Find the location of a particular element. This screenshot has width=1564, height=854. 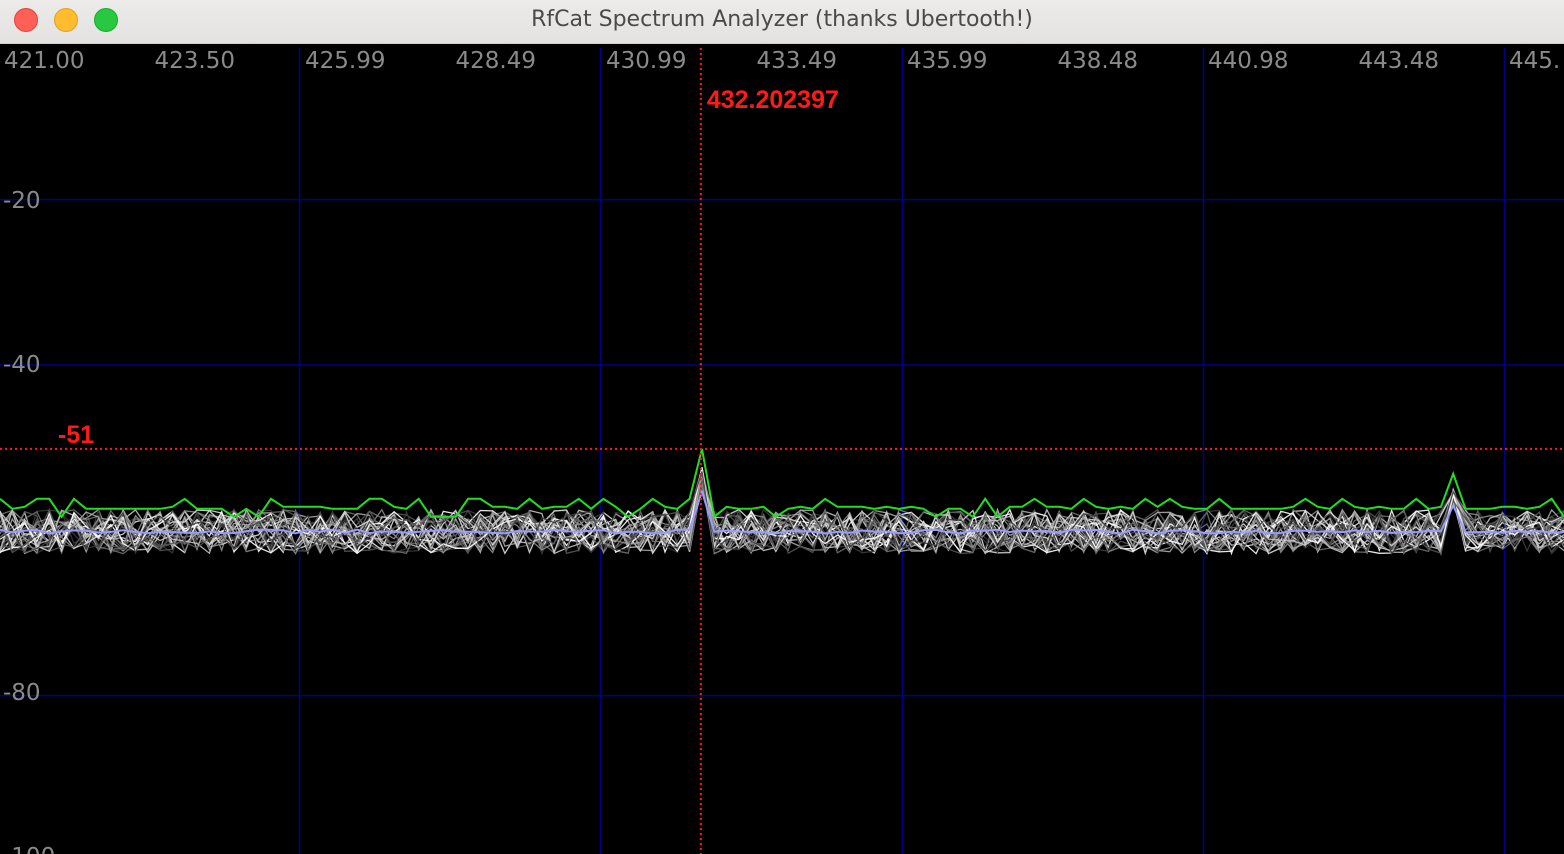

x-tick-label: 435.99 is located at coordinates (947, 61).